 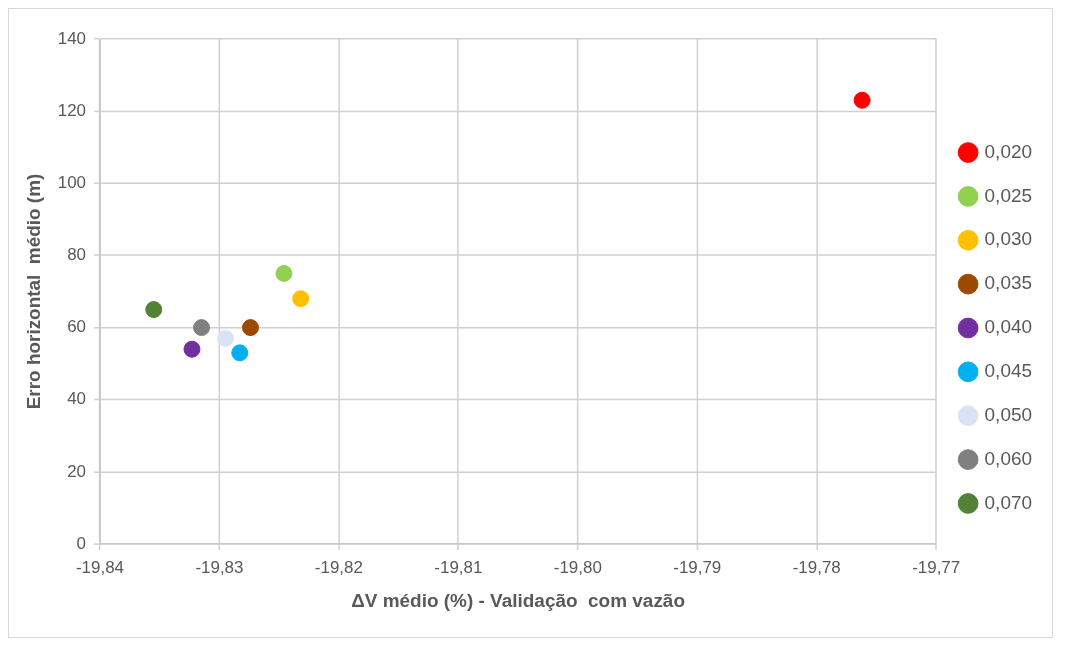 I want to click on y-tick-label: 0, so click(x=81, y=543).